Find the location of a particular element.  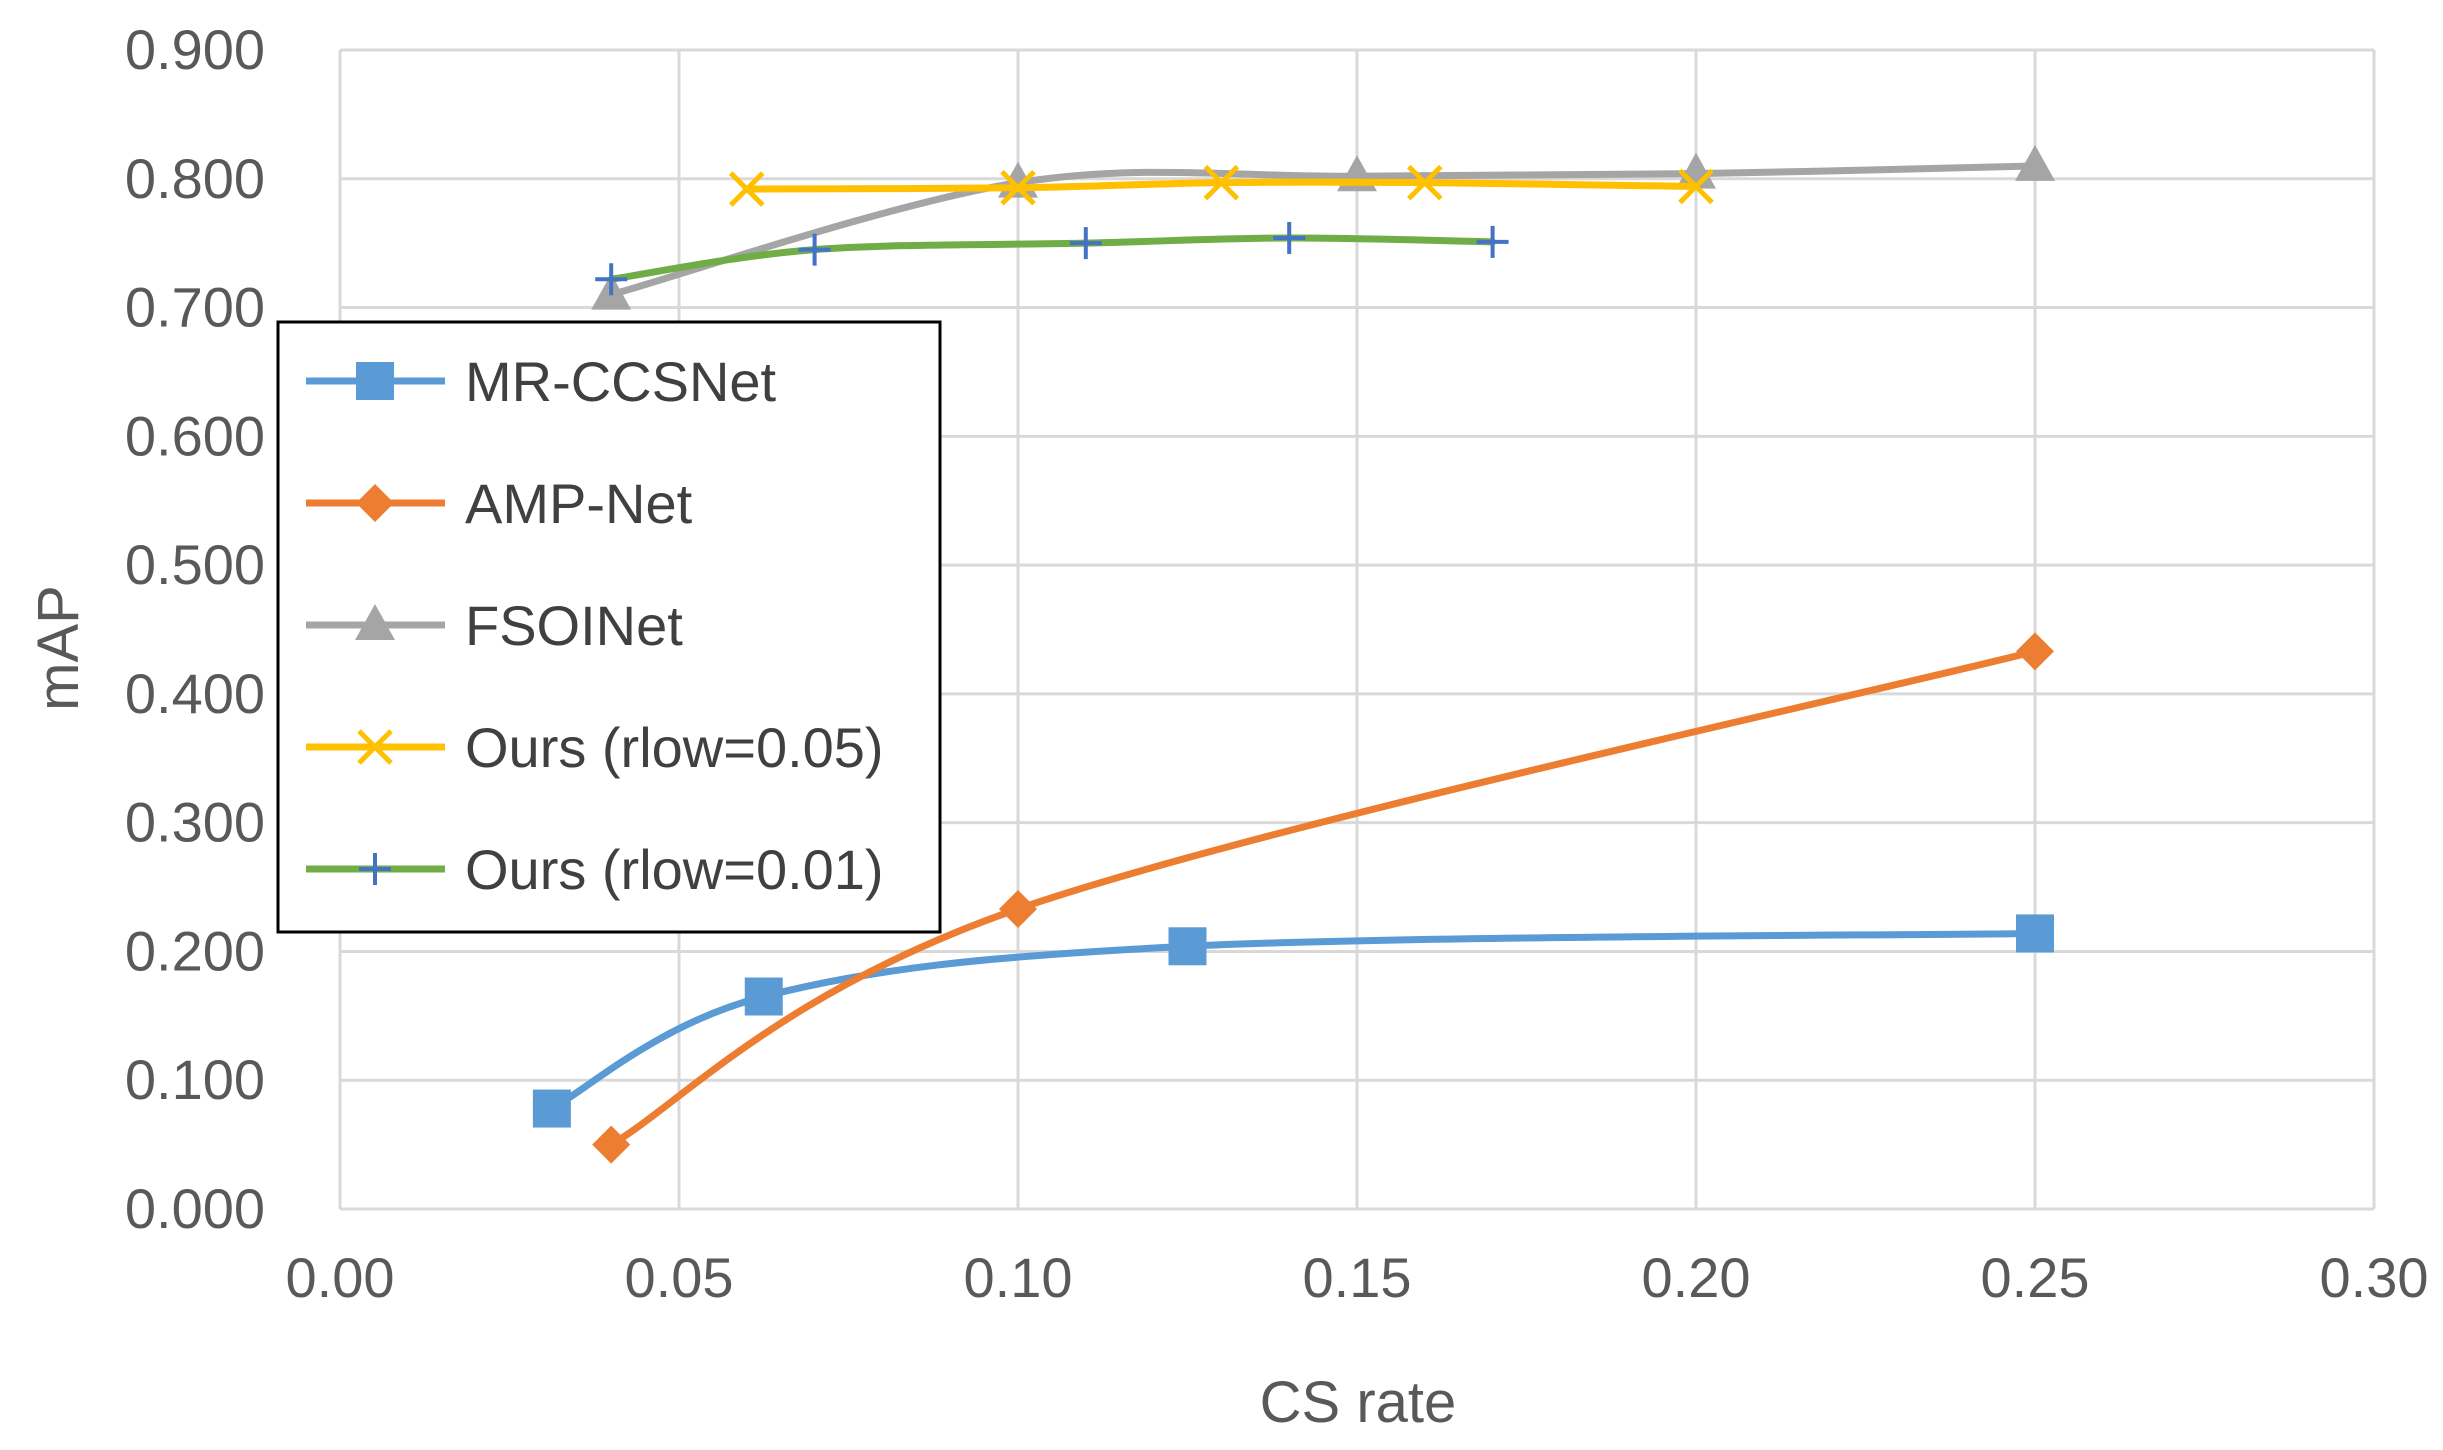

y-tick-label: 0.200 is located at coordinates (195, 950).